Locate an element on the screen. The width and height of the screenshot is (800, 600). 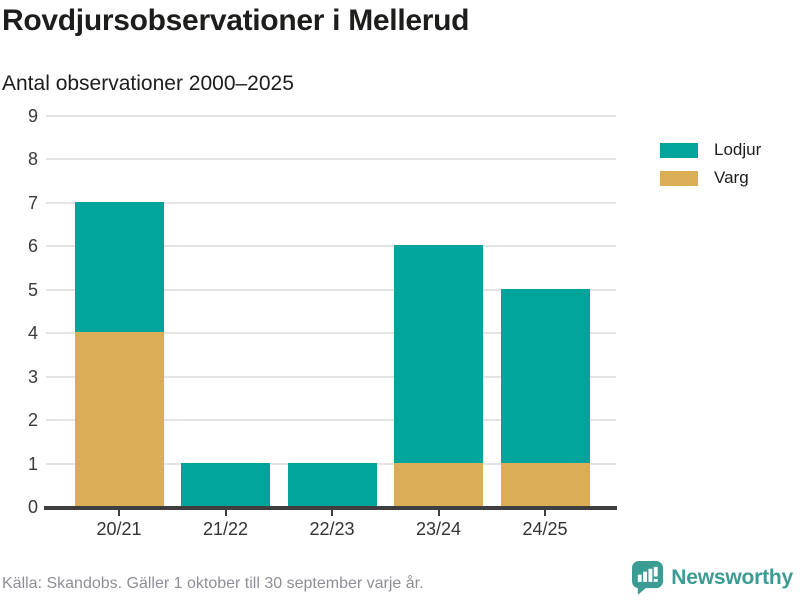
y-axis-label: 8 is located at coordinates (32, 159).